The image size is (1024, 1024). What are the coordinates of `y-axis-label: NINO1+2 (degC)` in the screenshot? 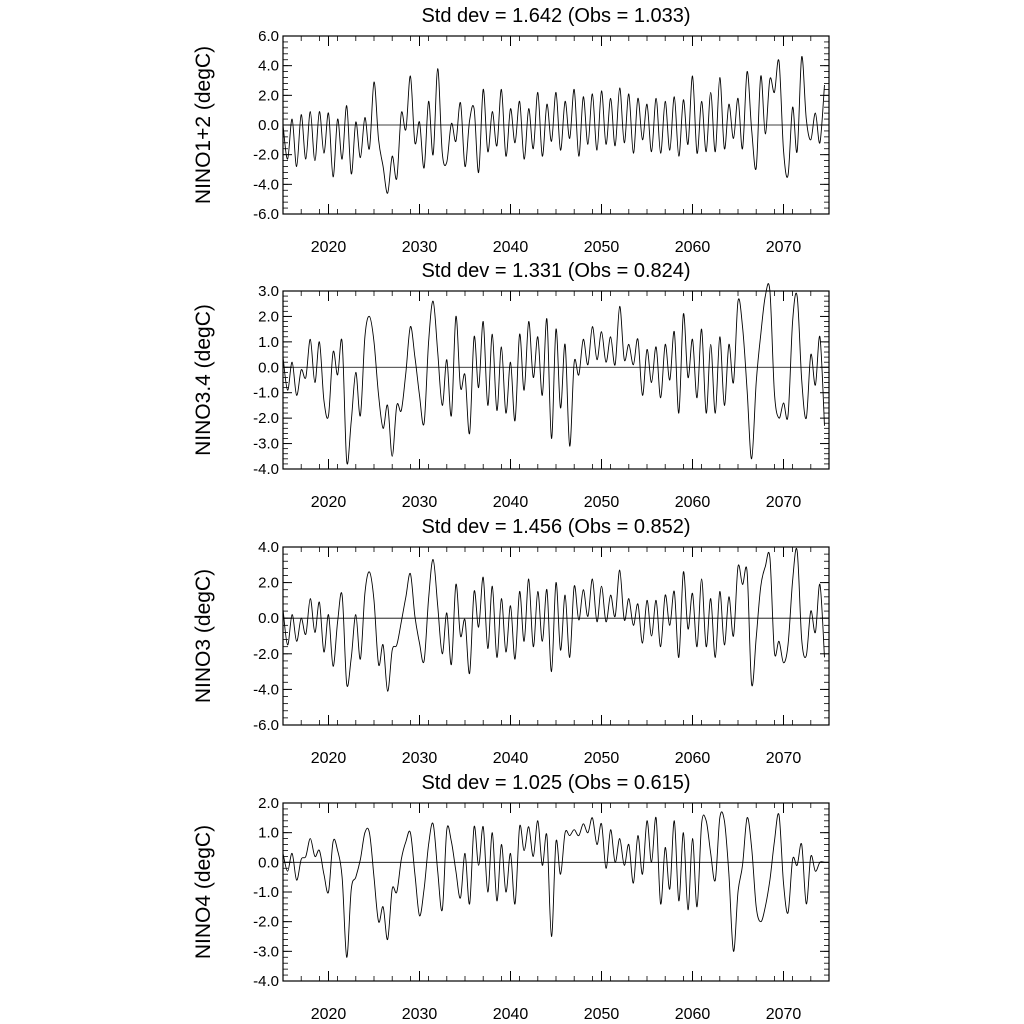 It's located at (203, 125).